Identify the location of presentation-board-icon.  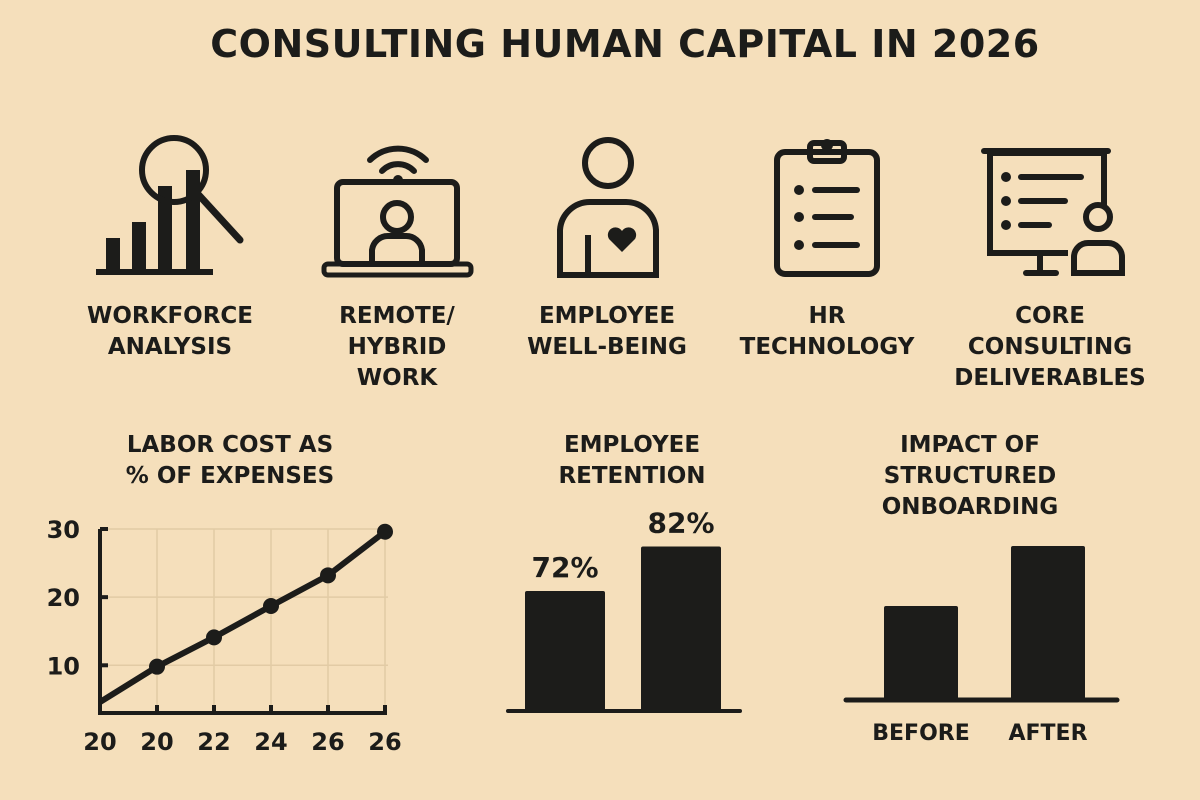
(1054, 212).